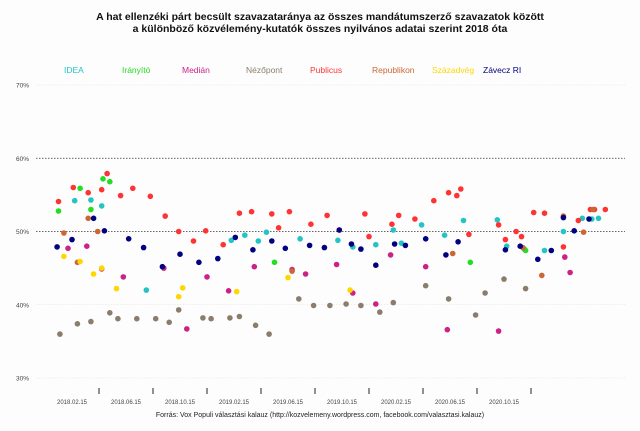 The image size is (640, 431). Describe the element at coordinates (180, 403) in the screenshot. I see `x-tick-label: 2018.10.15` at that location.